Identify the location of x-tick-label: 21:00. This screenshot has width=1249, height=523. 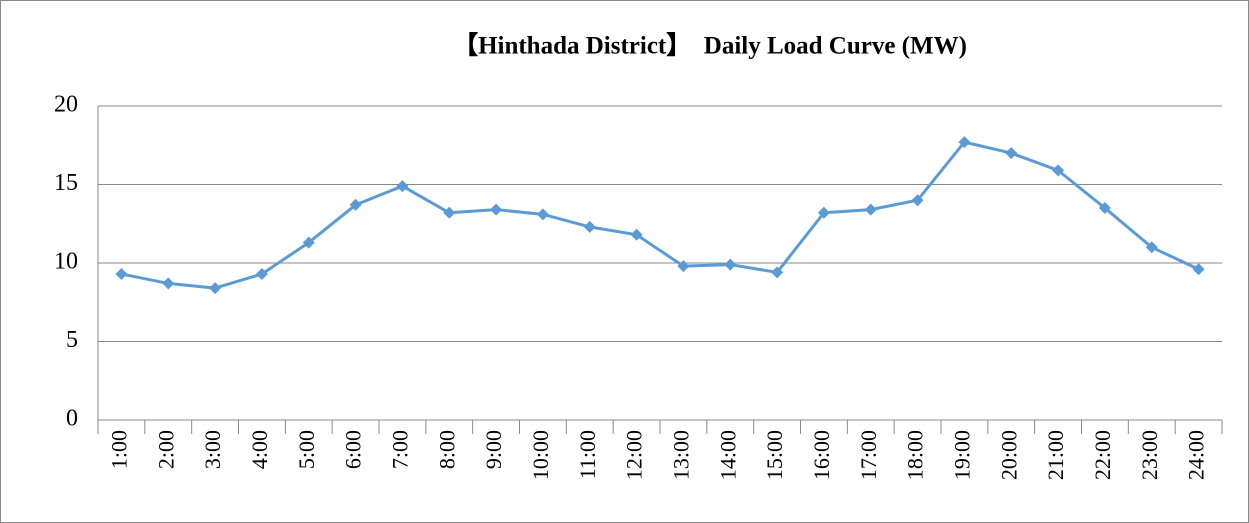
(1055, 455).